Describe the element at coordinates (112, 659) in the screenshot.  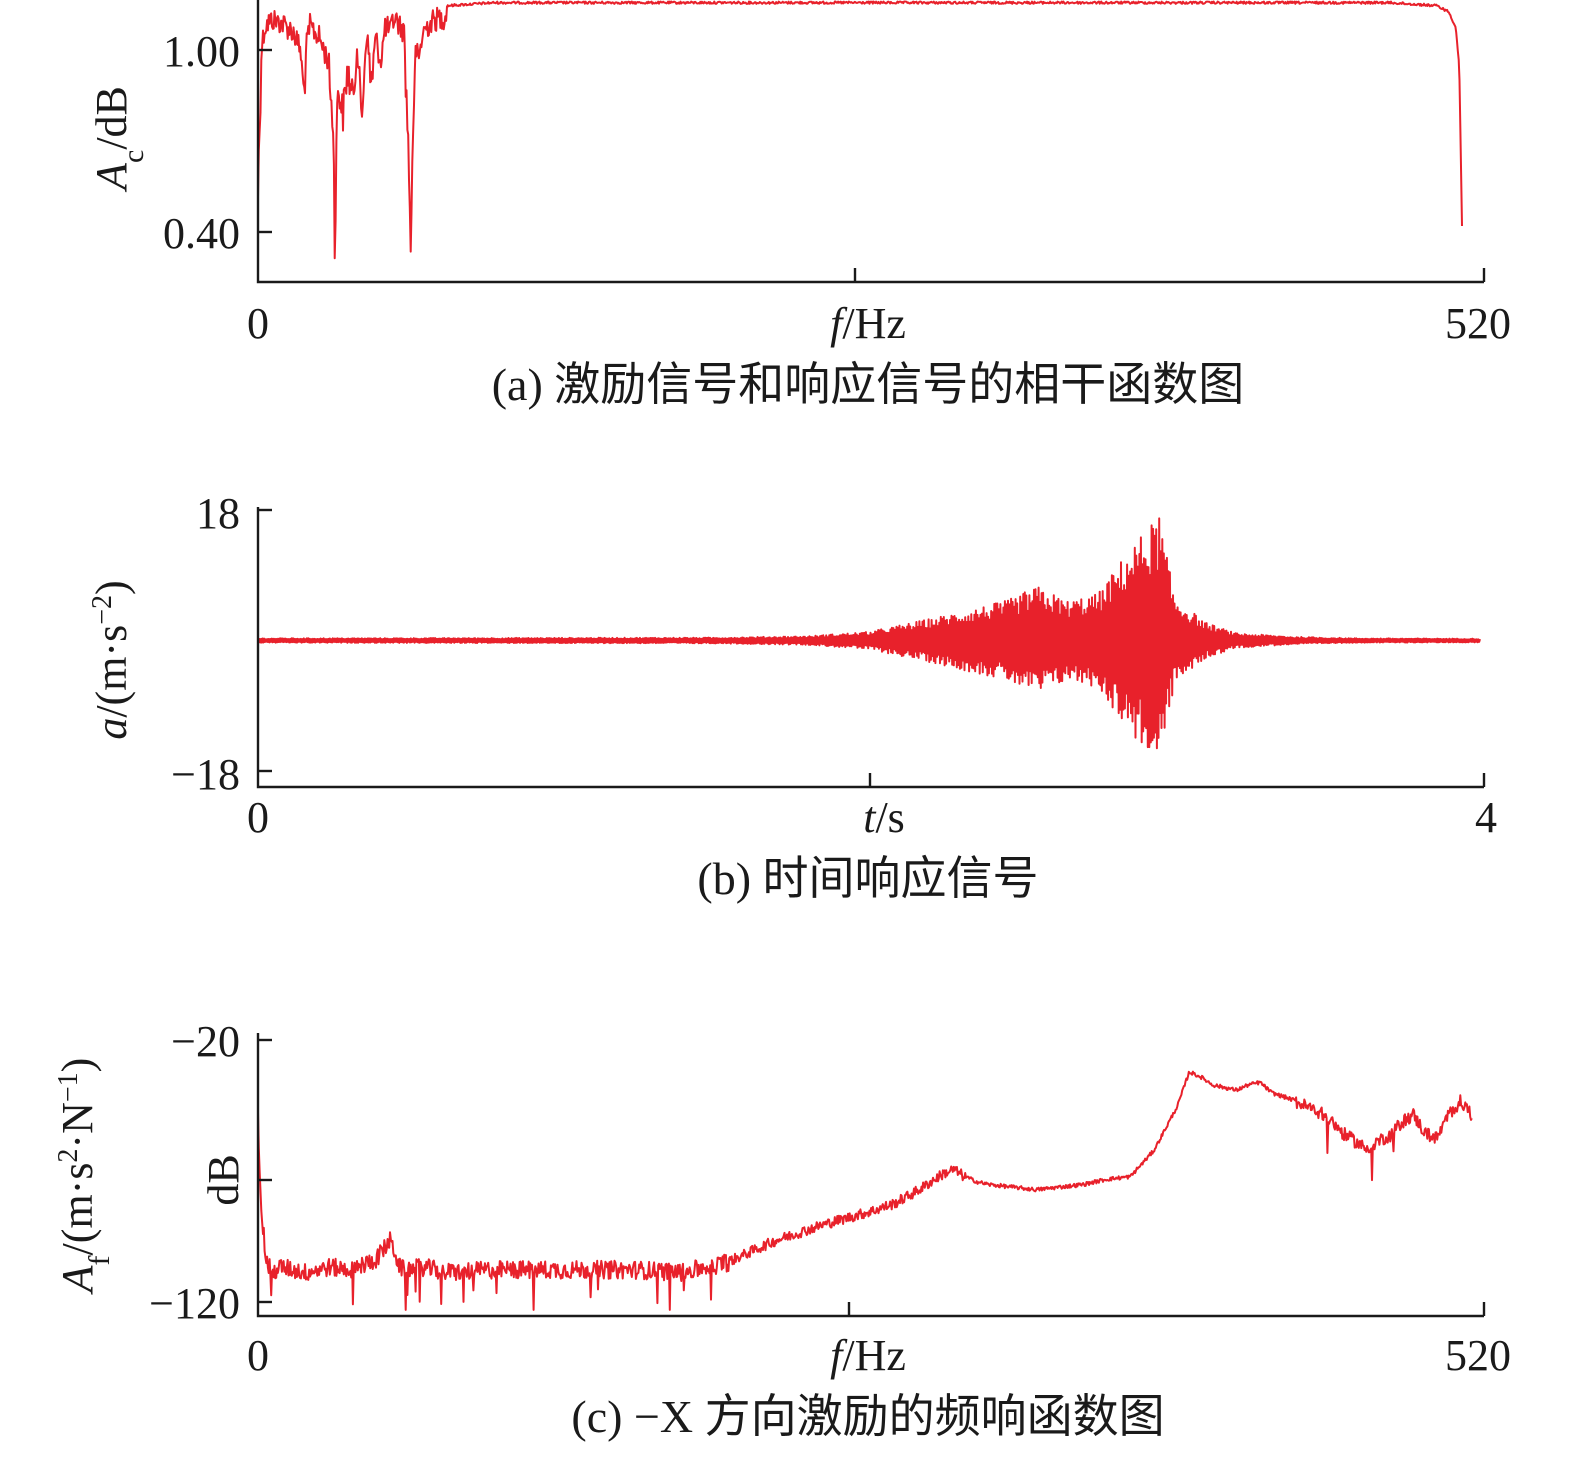
I see `y-axis-title: a/(m·s−2)` at that location.